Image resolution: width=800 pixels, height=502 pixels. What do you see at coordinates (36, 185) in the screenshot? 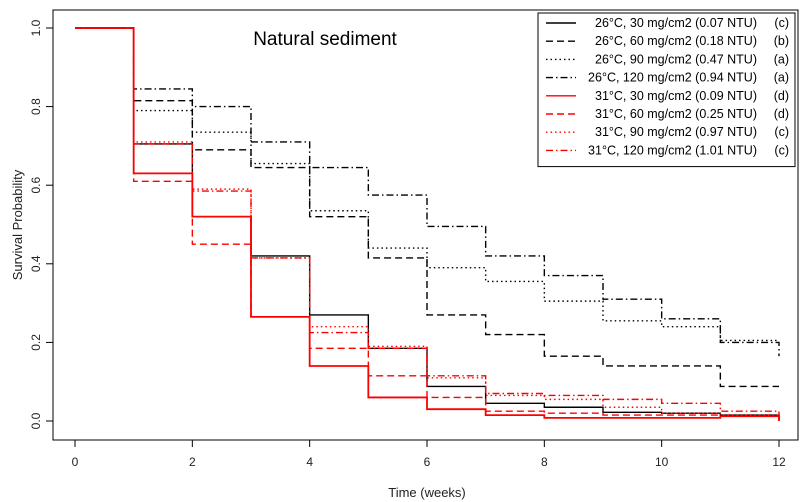
I see `y-tick-label: 0.6` at bounding box center [36, 185].